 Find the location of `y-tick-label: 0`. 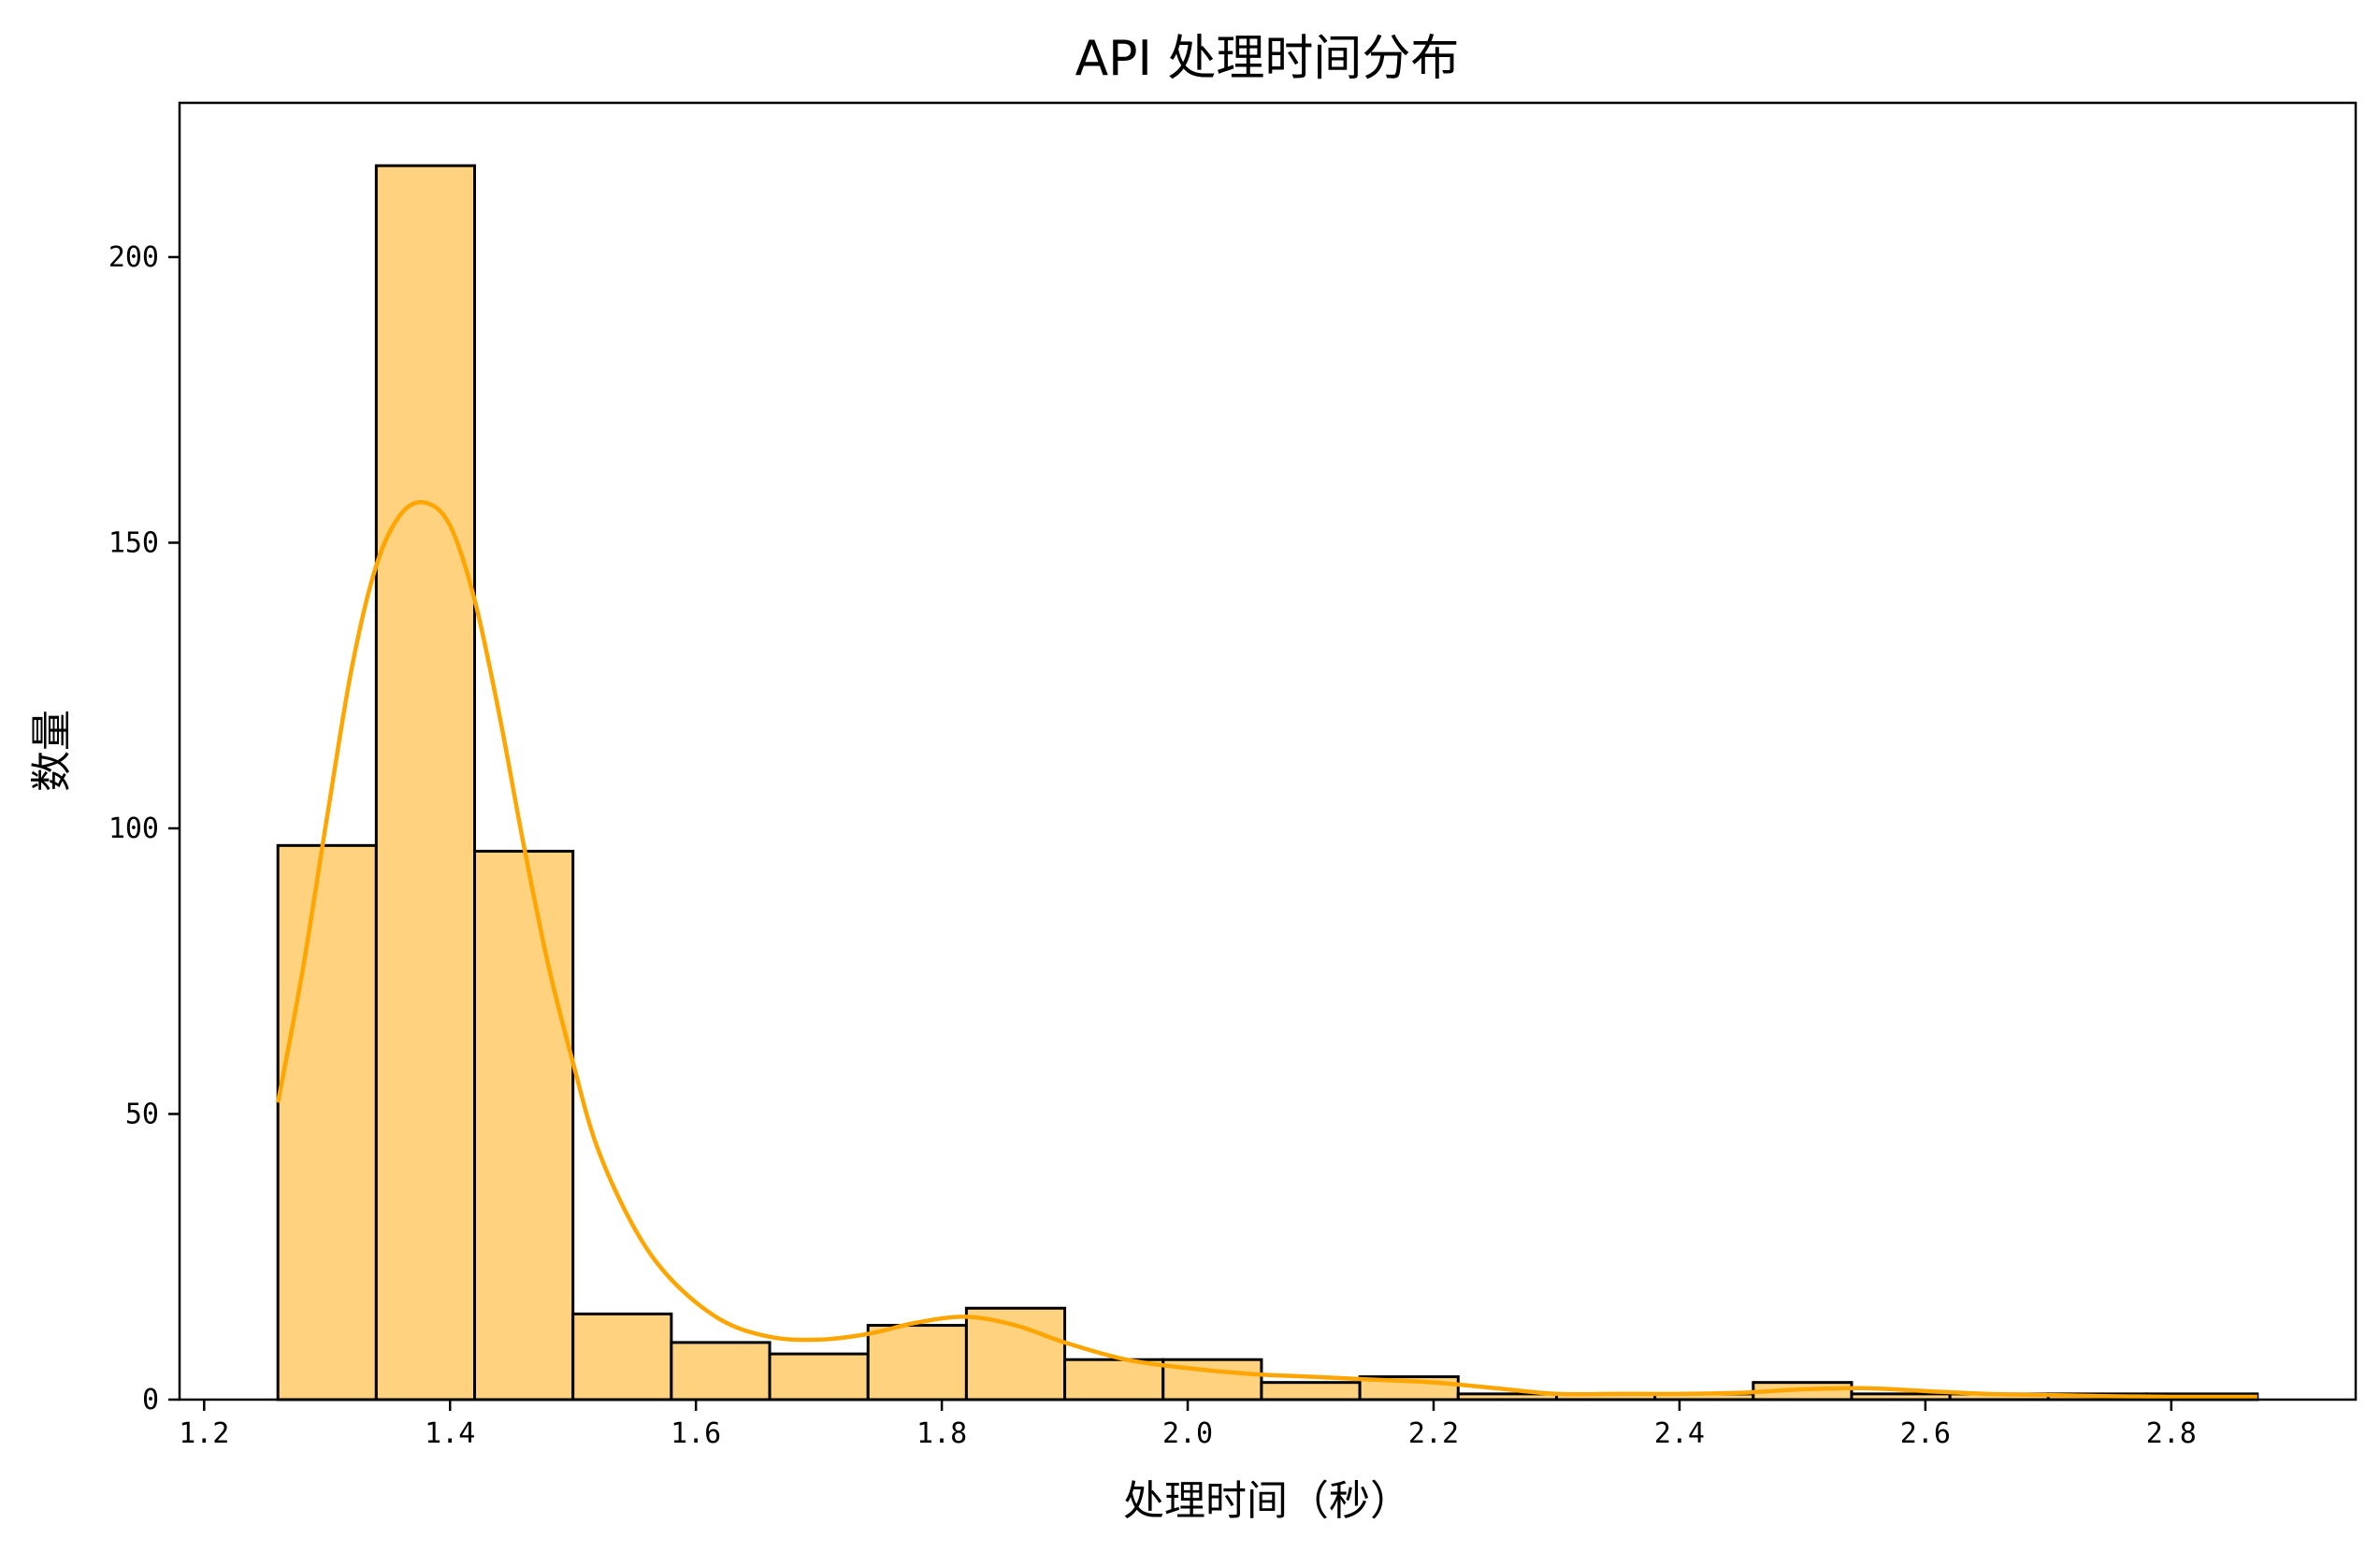

y-tick-label: 0 is located at coordinates (150, 1400).